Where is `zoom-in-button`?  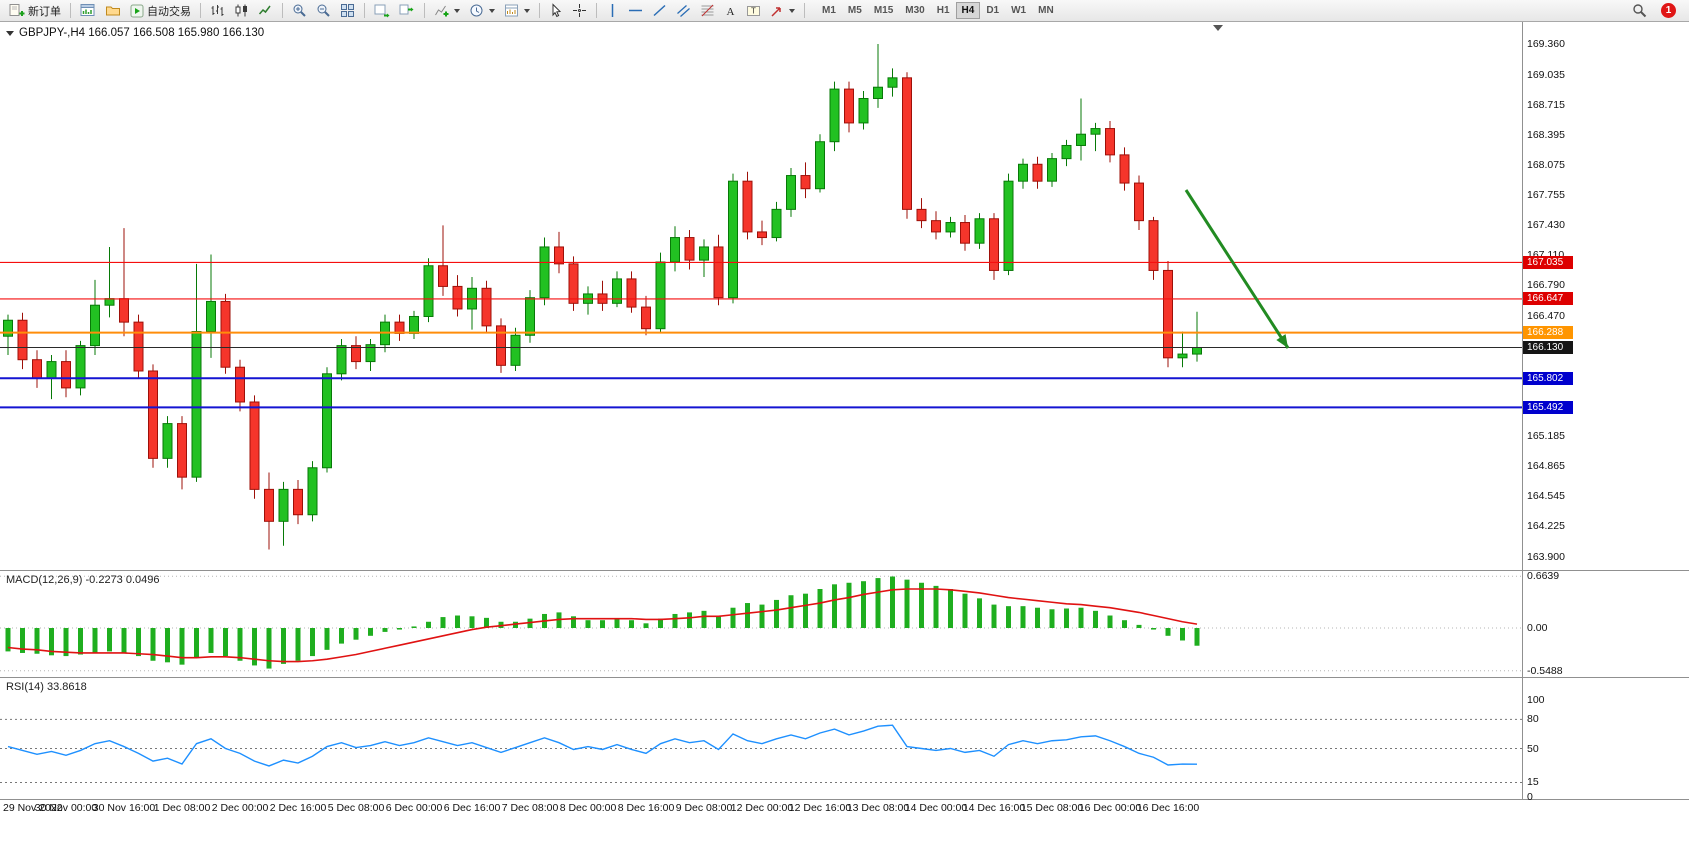 zoom-in-button is located at coordinates (299, 10).